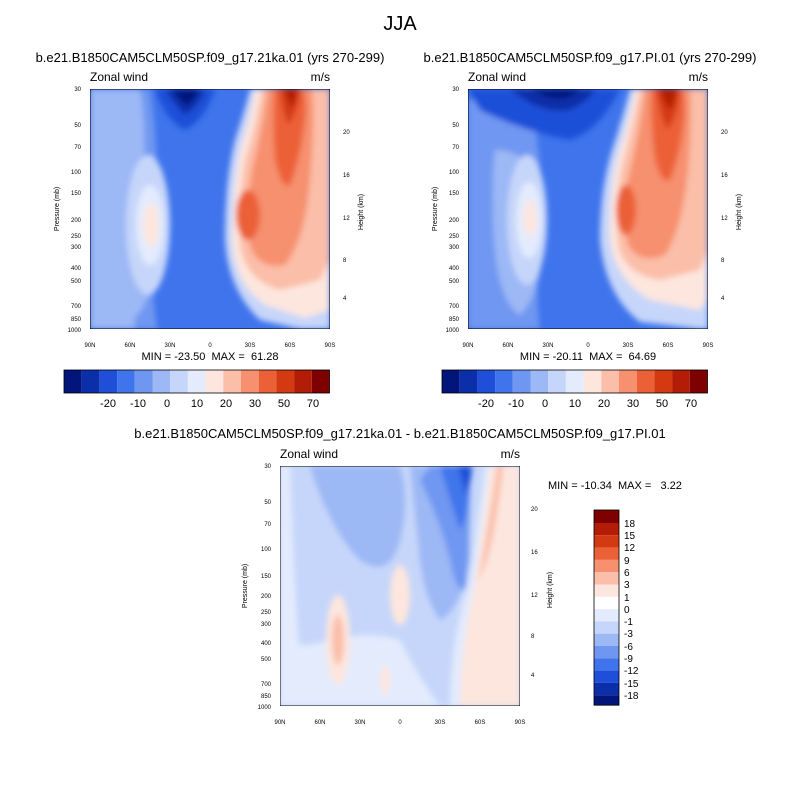 The height and width of the screenshot is (800, 800). What do you see at coordinates (724, 133) in the screenshot?
I see `label-1-height-ticks-4: 20` at bounding box center [724, 133].